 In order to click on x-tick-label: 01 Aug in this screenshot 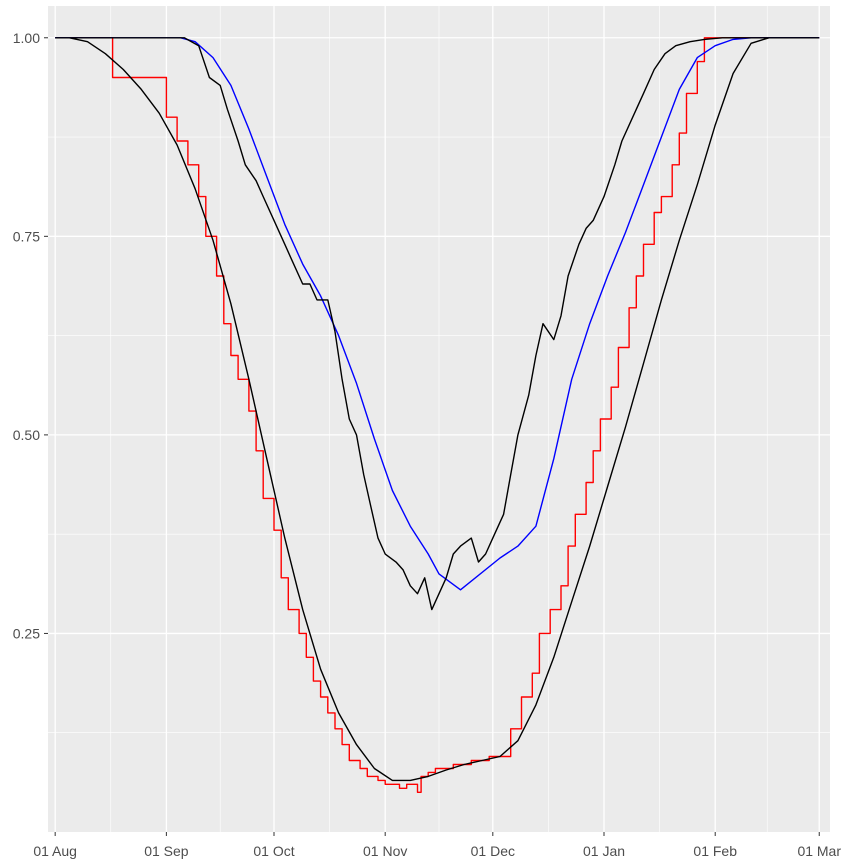, I will do `click(55, 851)`.